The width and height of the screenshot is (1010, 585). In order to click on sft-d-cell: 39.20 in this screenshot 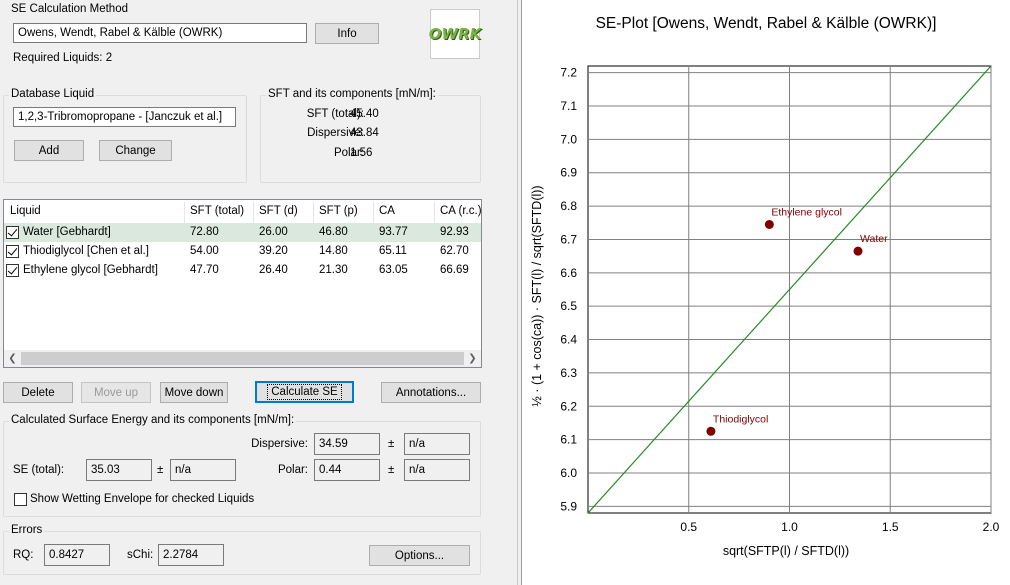, I will do `click(273, 251)`.